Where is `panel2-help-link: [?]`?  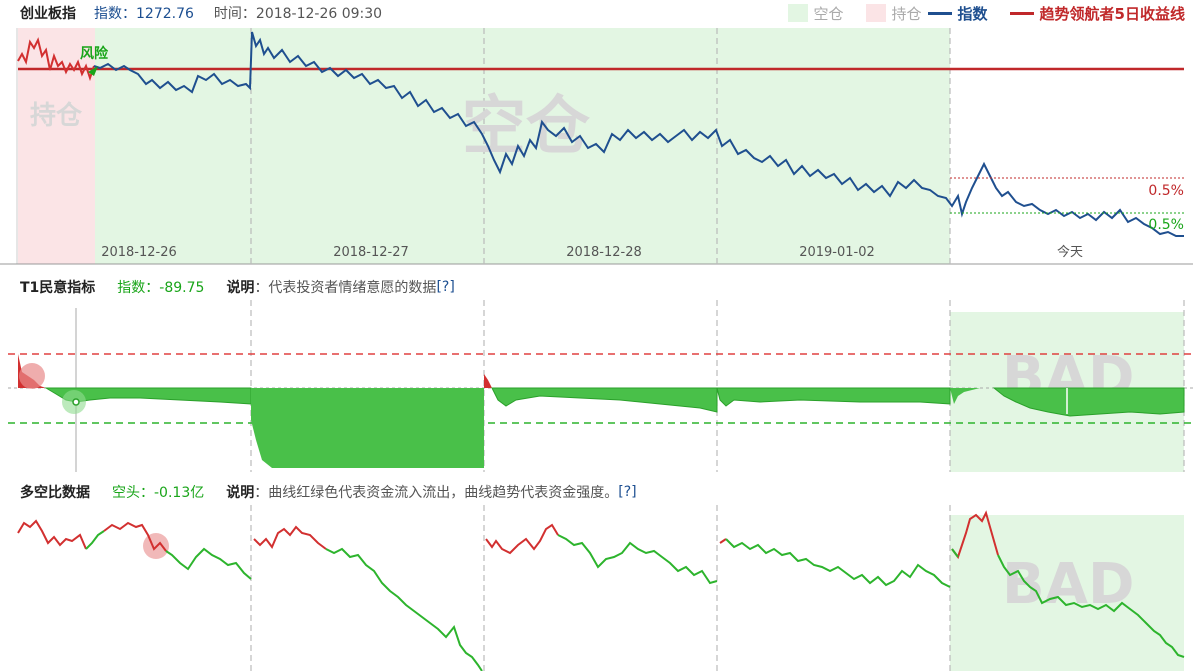
panel2-help-link: [?] is located at coordinates (445, 287).